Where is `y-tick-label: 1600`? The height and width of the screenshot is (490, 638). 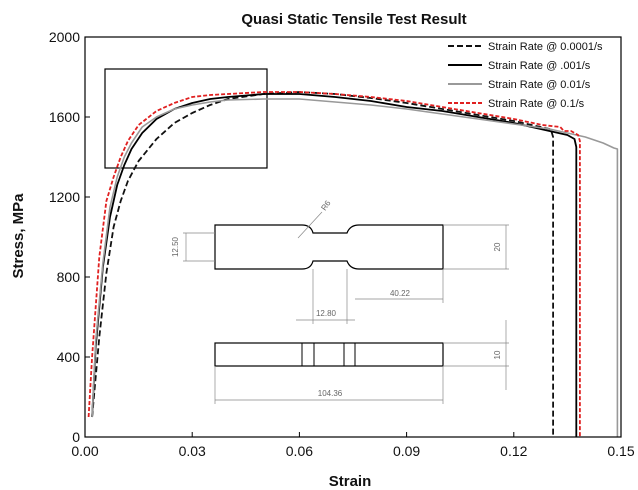 y-tick-label: 1600 is located at coordinates (64, 117).